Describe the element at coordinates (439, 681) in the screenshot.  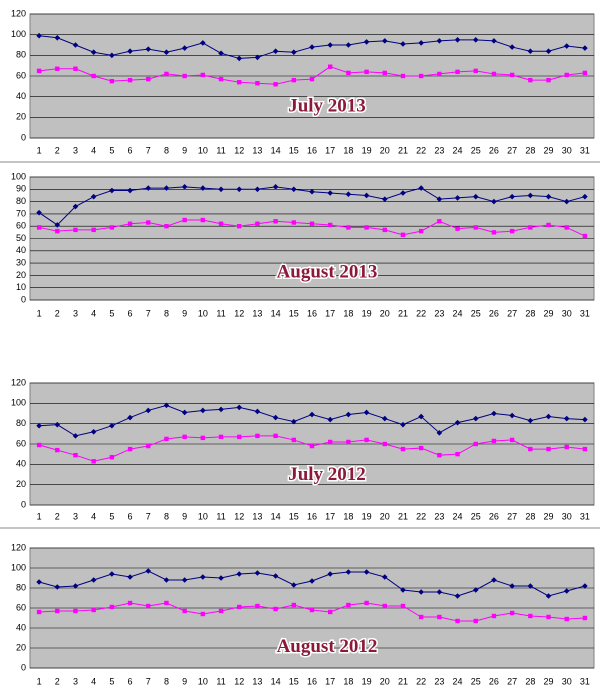
I see `x-tick-label: 23` at that location.